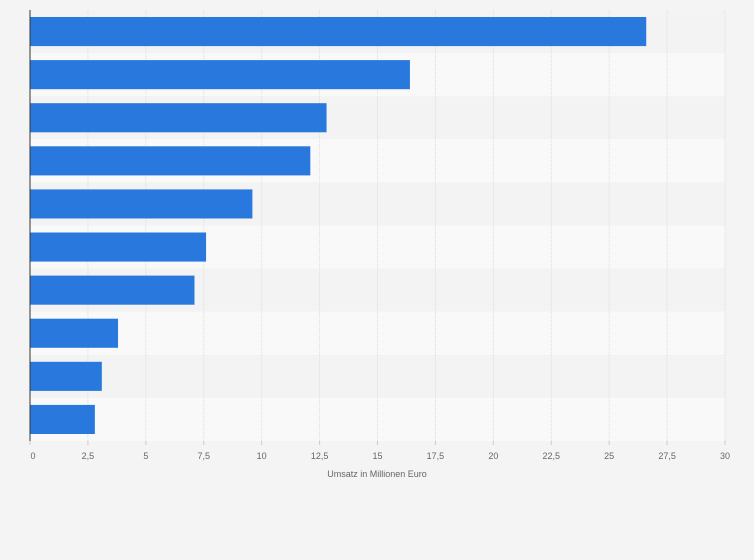 The image size is (754, 560). I want to click on x-tick-label: 15, so click(377, 456).